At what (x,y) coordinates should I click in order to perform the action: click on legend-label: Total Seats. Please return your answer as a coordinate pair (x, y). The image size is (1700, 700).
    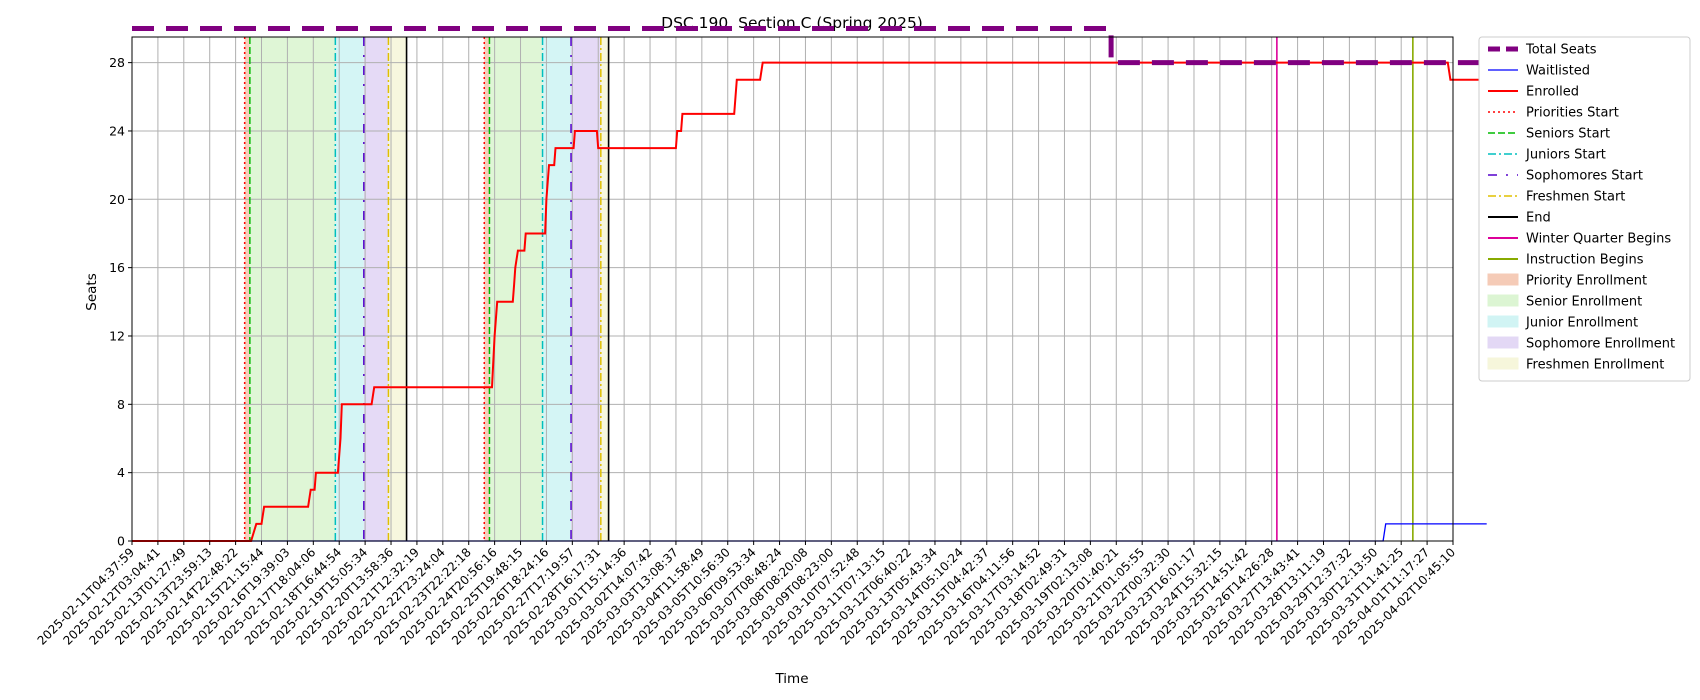
    Looking at the image, I should click on (1561, 50).